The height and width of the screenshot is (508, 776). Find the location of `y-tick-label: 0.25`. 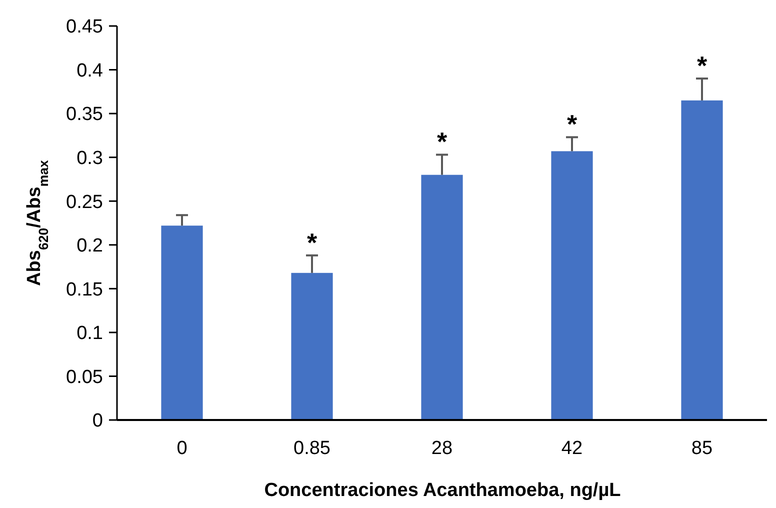

y-tick-label: 0.25 is located at coordinates (84, 202).